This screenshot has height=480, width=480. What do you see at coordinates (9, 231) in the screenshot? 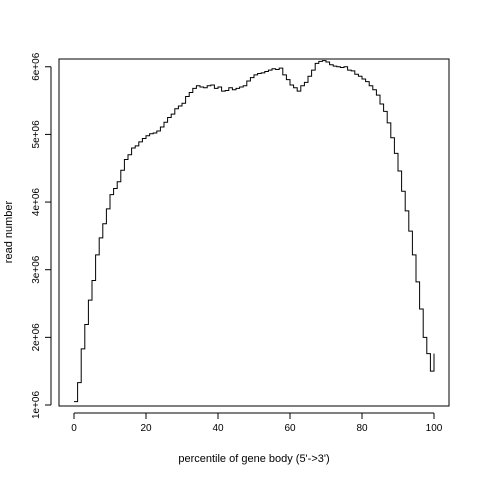
I see `y-axis-label: read number` at bounding box center [9, 231].